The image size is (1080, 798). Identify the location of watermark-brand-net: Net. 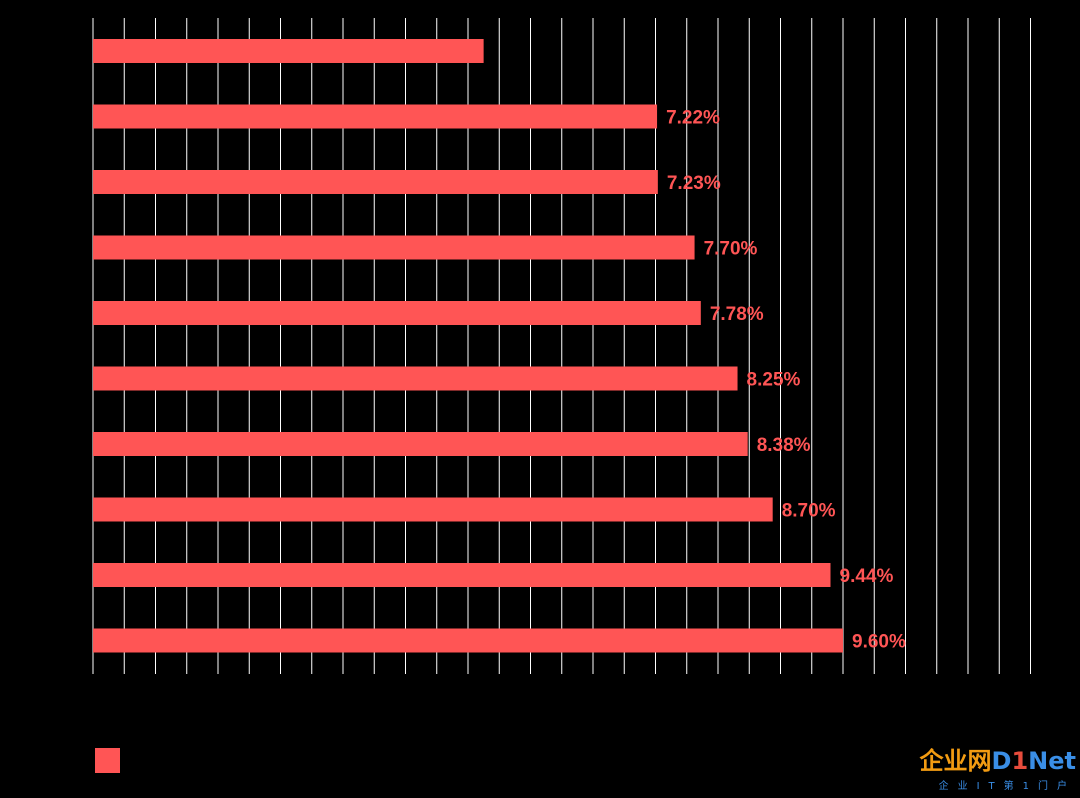
(1052, 761).